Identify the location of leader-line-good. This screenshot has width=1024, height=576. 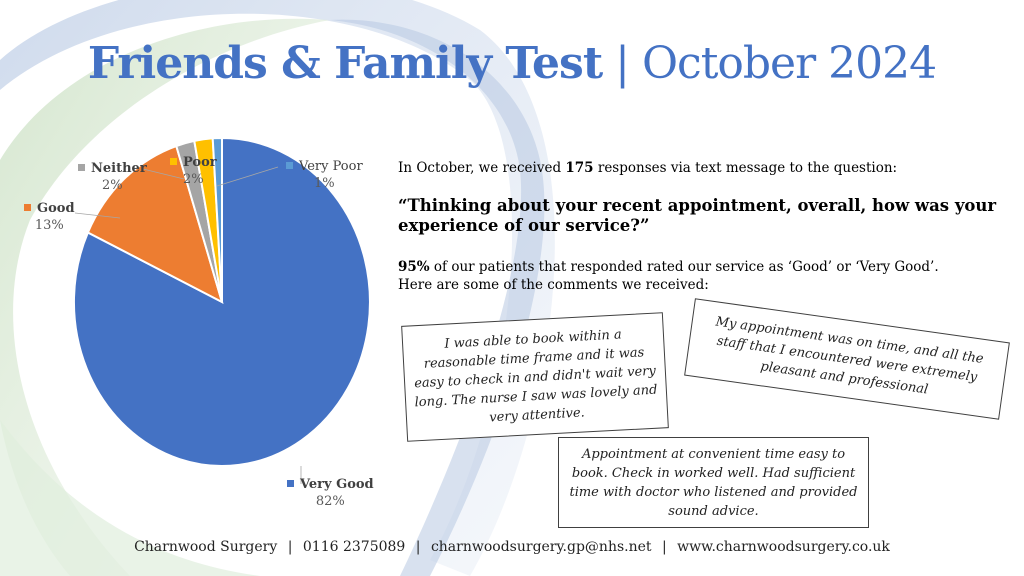
(97, 215).